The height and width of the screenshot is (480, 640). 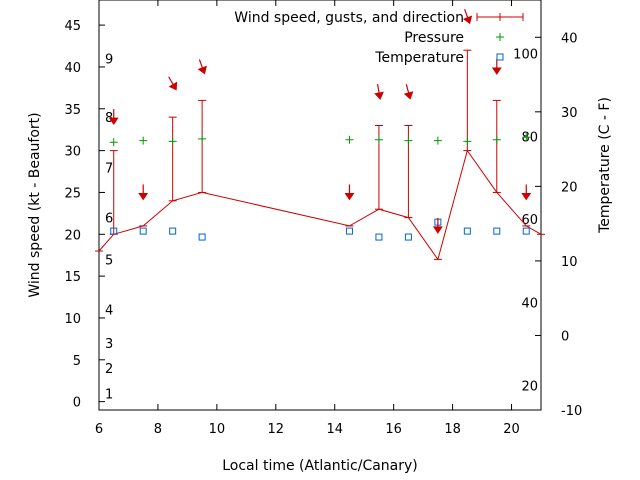 What do you see at coordinates (320, 229) in the screenshot?
I see `temperature-series` at bounding box center [320, 229].